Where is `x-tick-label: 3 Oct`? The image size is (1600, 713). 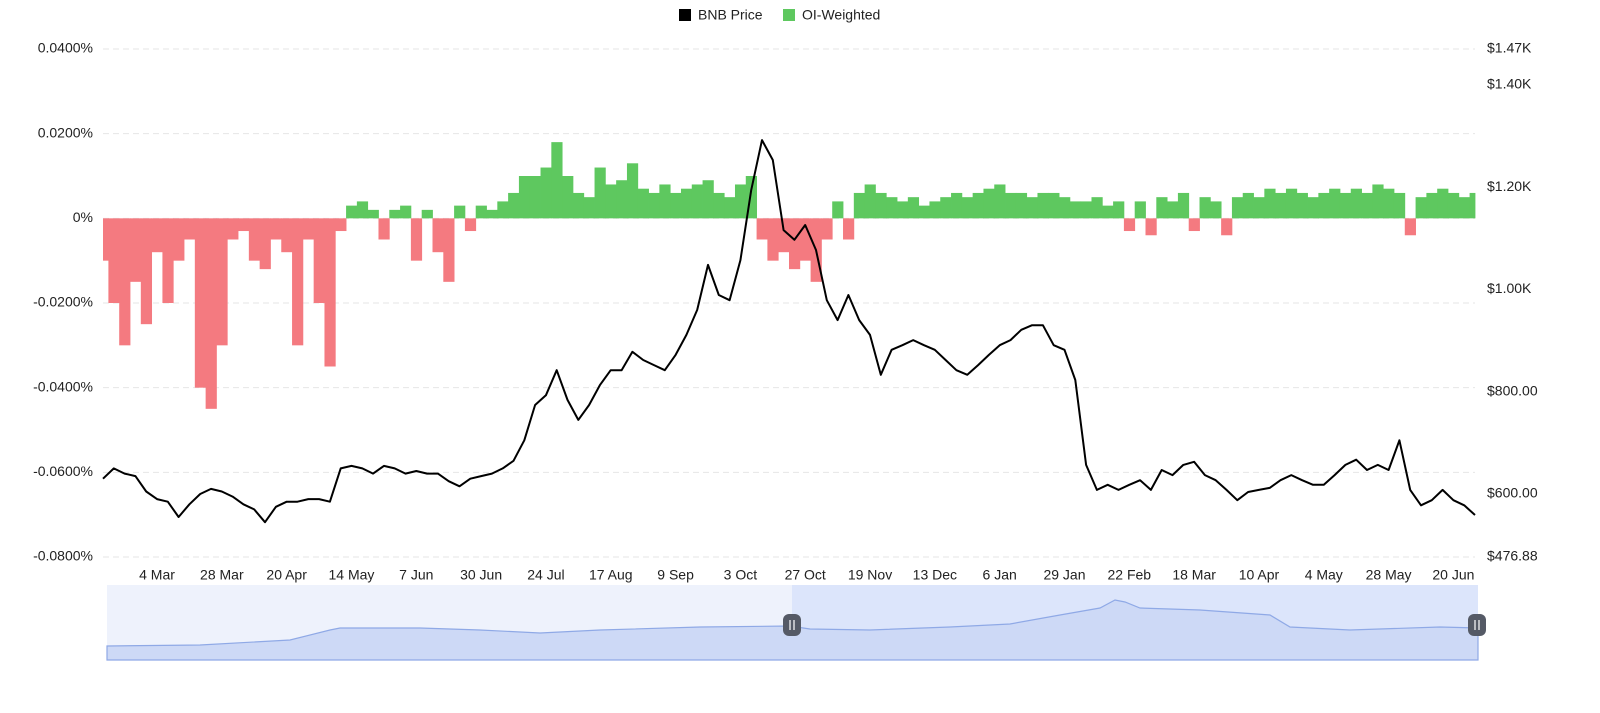
x-tick-label: 3 Oct is located at coordinates (741, 575).